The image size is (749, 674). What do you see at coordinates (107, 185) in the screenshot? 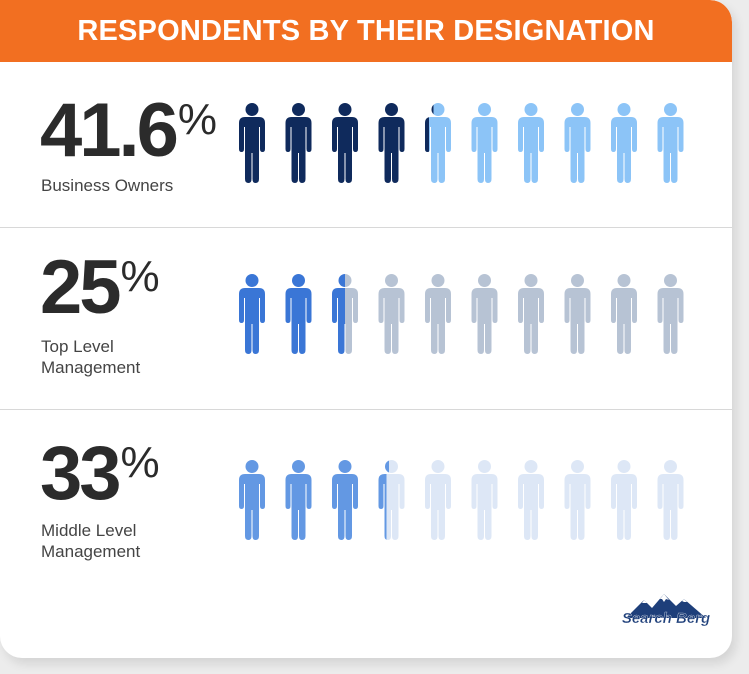
I see `row-label: Business Owners` at bounding box center [107, 185].